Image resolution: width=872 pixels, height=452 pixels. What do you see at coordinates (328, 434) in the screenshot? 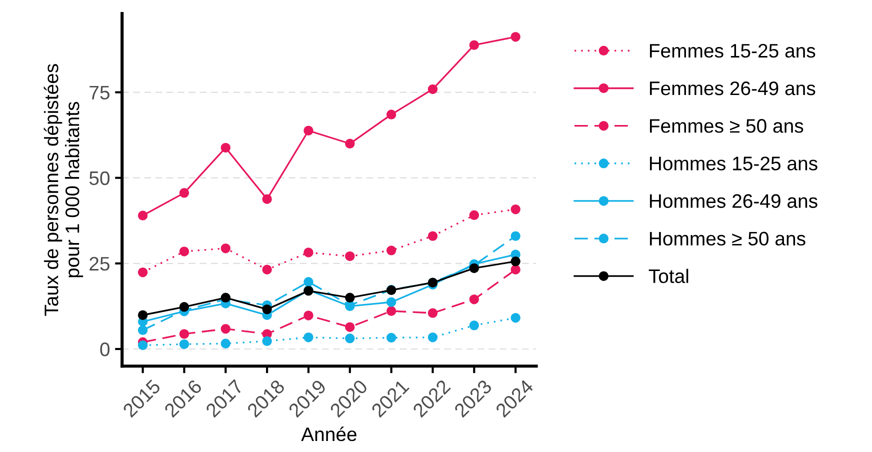
I see `x-axis-title: Année` at bounding box center [328, 434].